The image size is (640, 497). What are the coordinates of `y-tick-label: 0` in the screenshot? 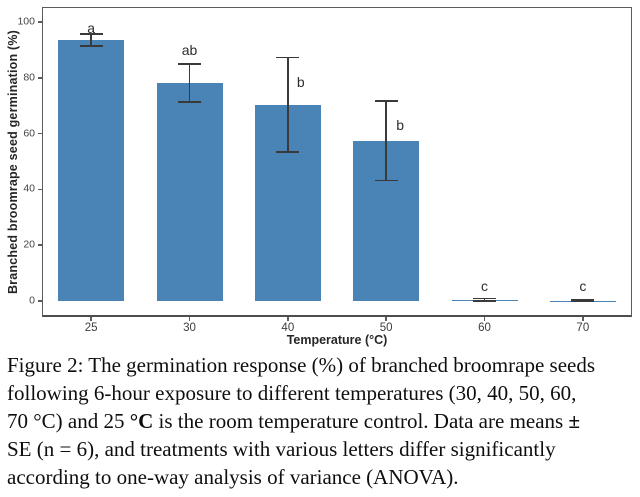 It's located at (32, 300).